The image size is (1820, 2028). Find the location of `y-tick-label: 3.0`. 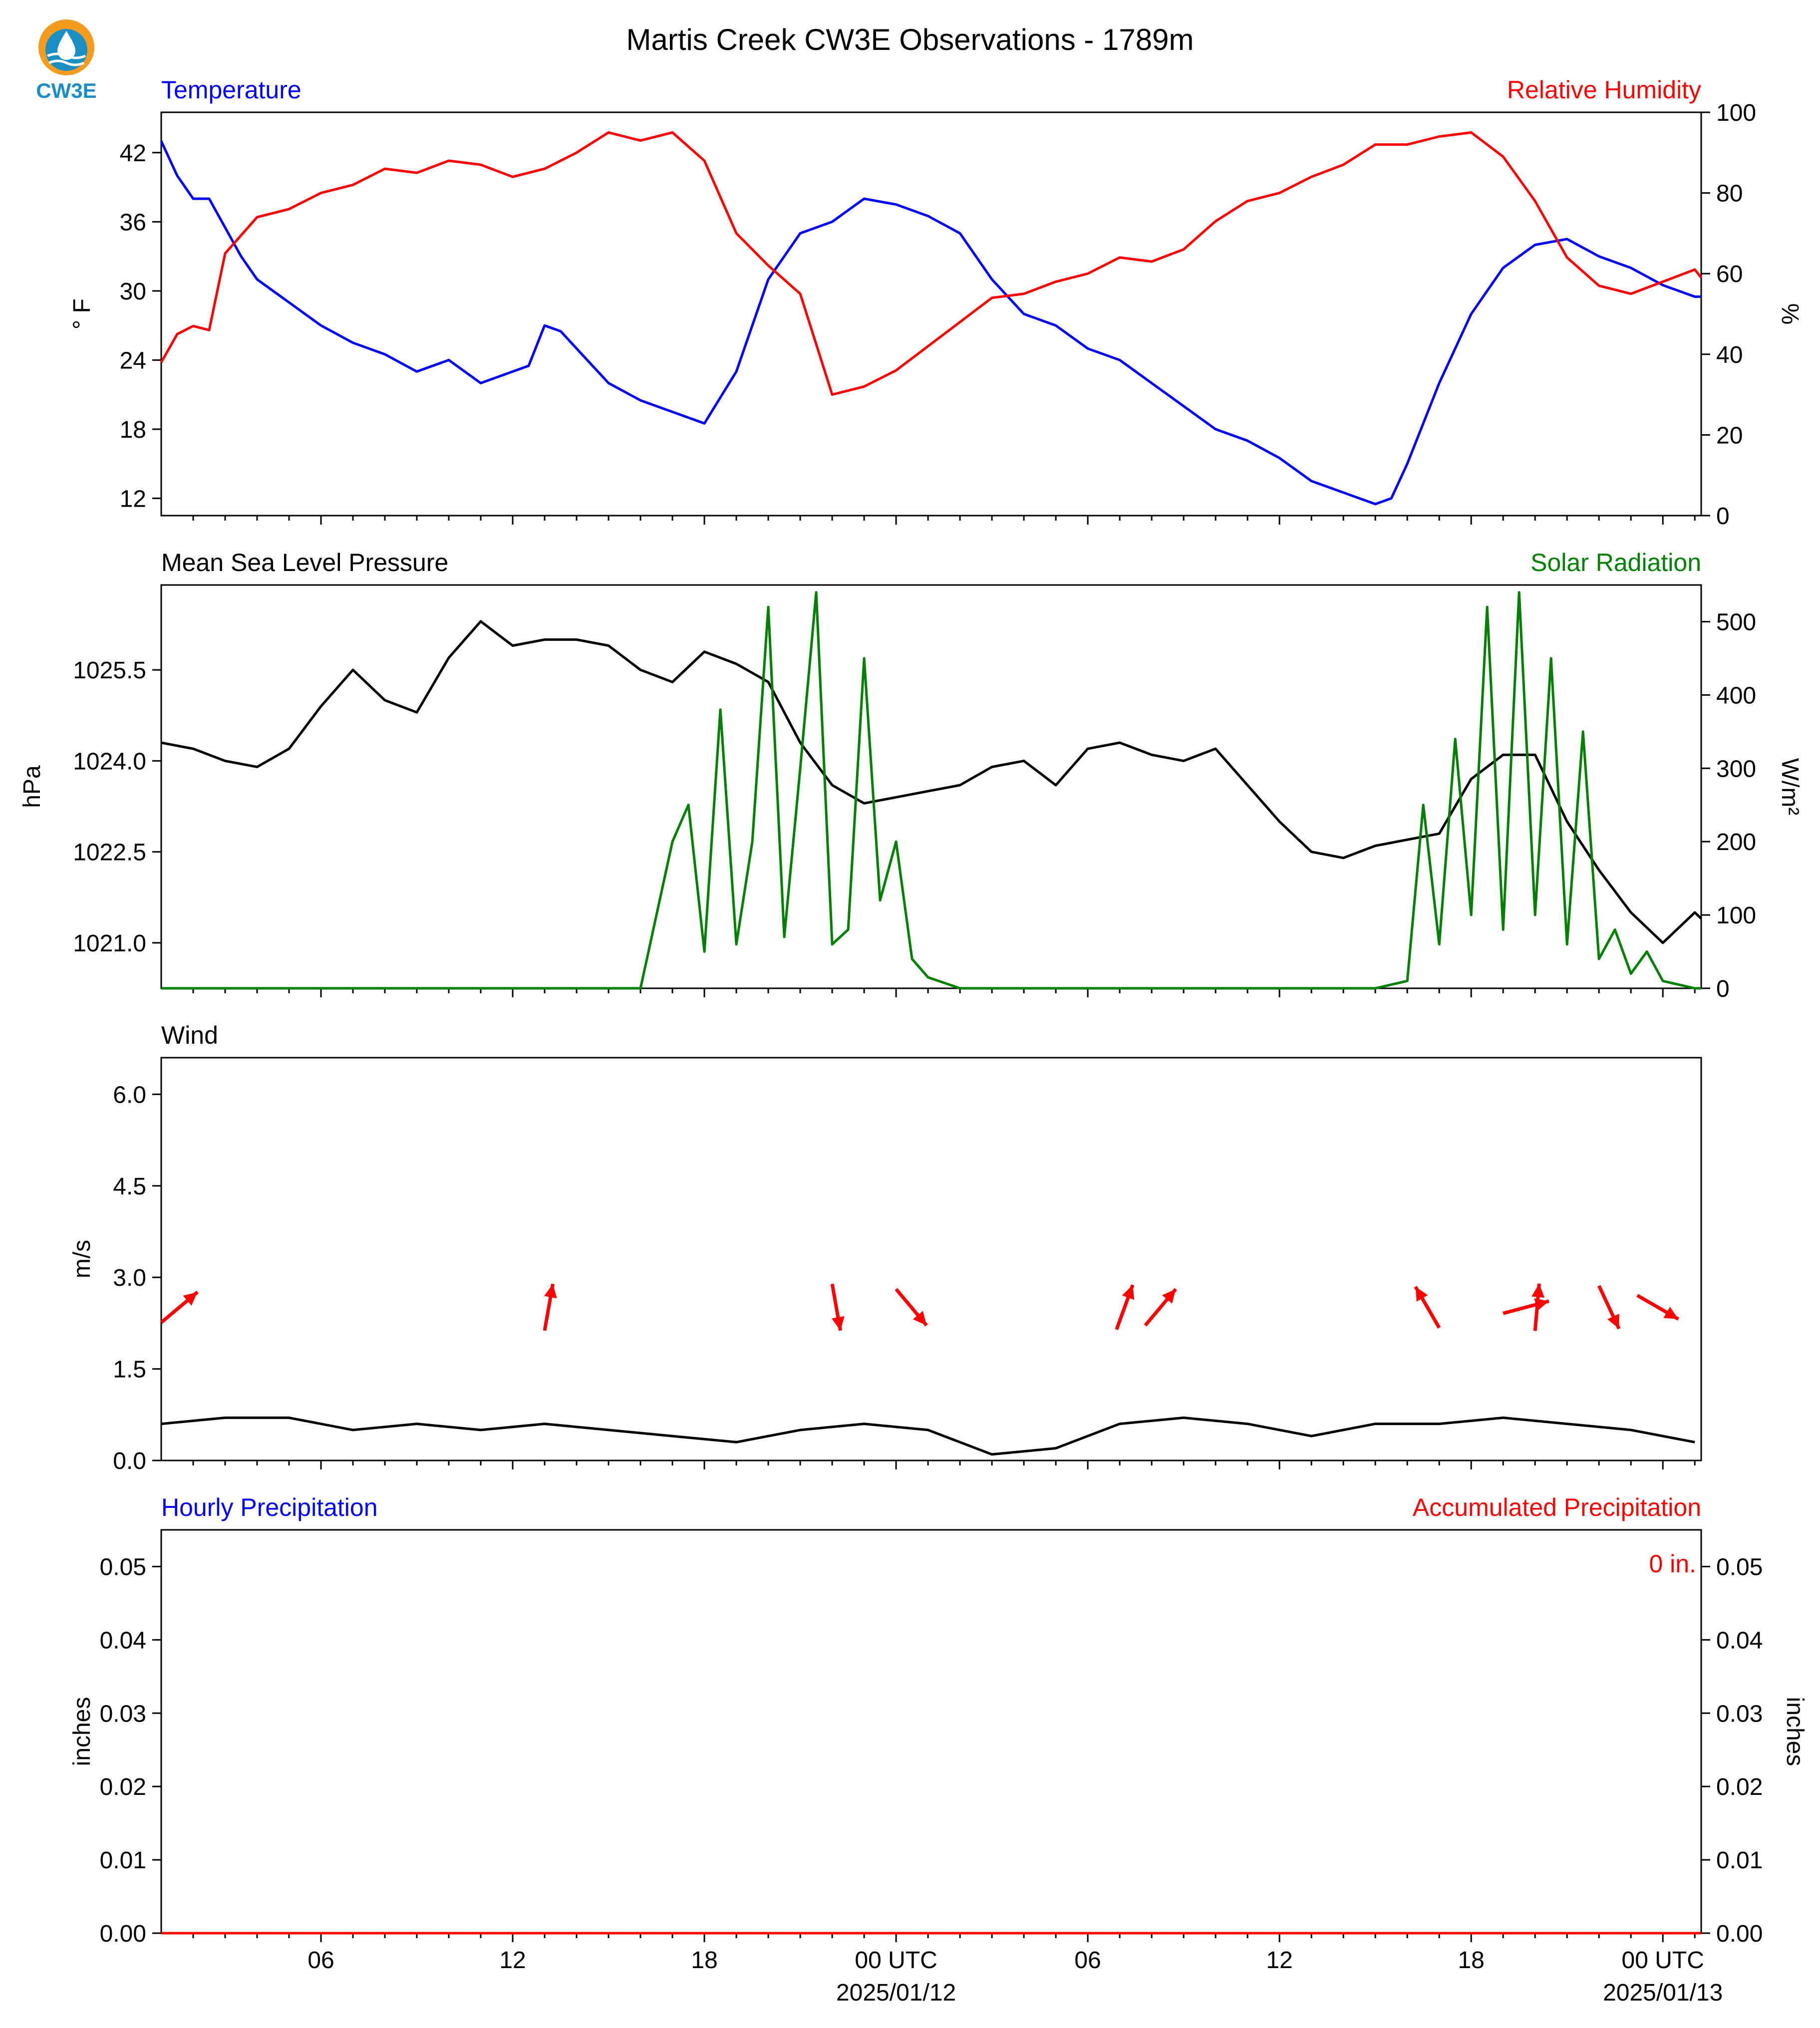

y-tick-label: 3.0 is located at coordinates (129, 1278).